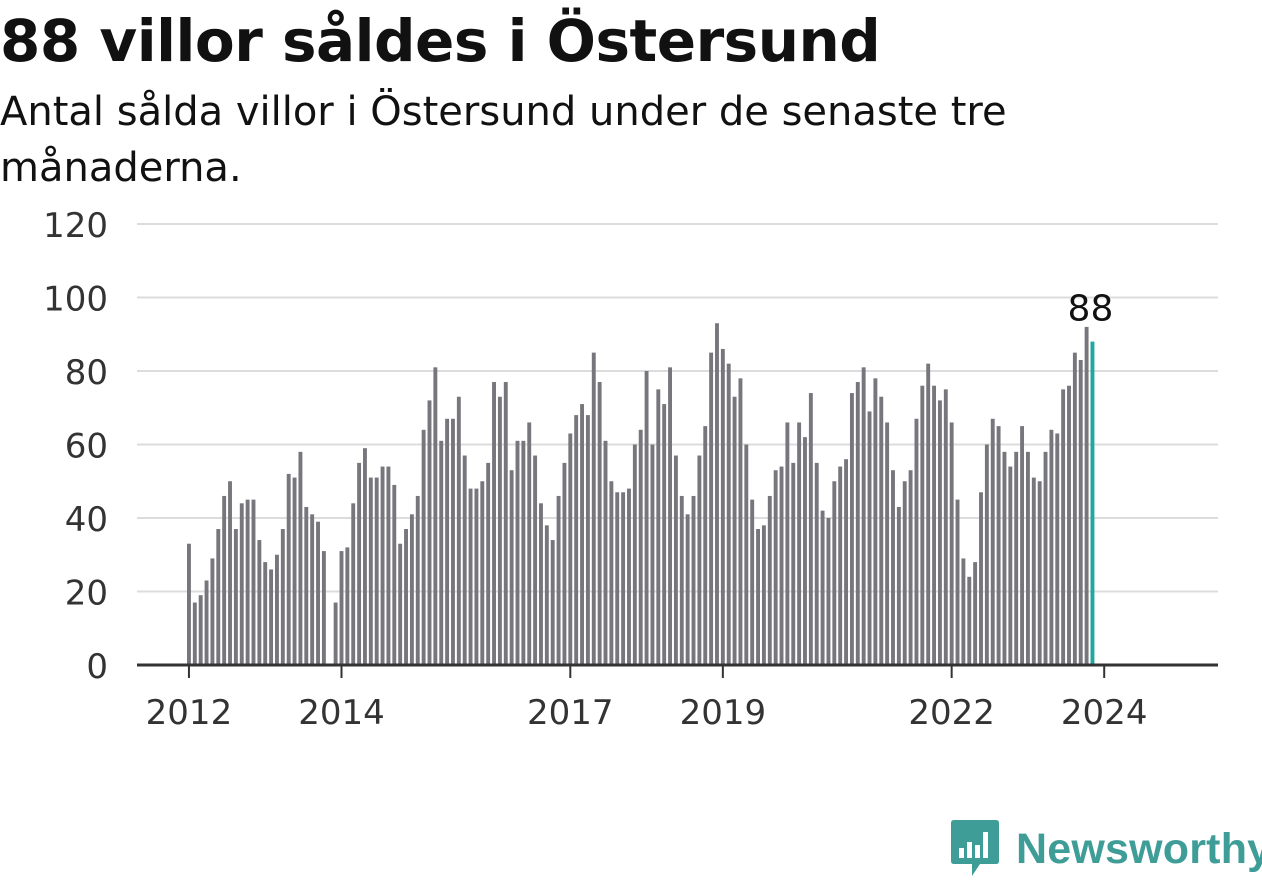  I want to click on y-tick-label: 60, so click(86, 447).